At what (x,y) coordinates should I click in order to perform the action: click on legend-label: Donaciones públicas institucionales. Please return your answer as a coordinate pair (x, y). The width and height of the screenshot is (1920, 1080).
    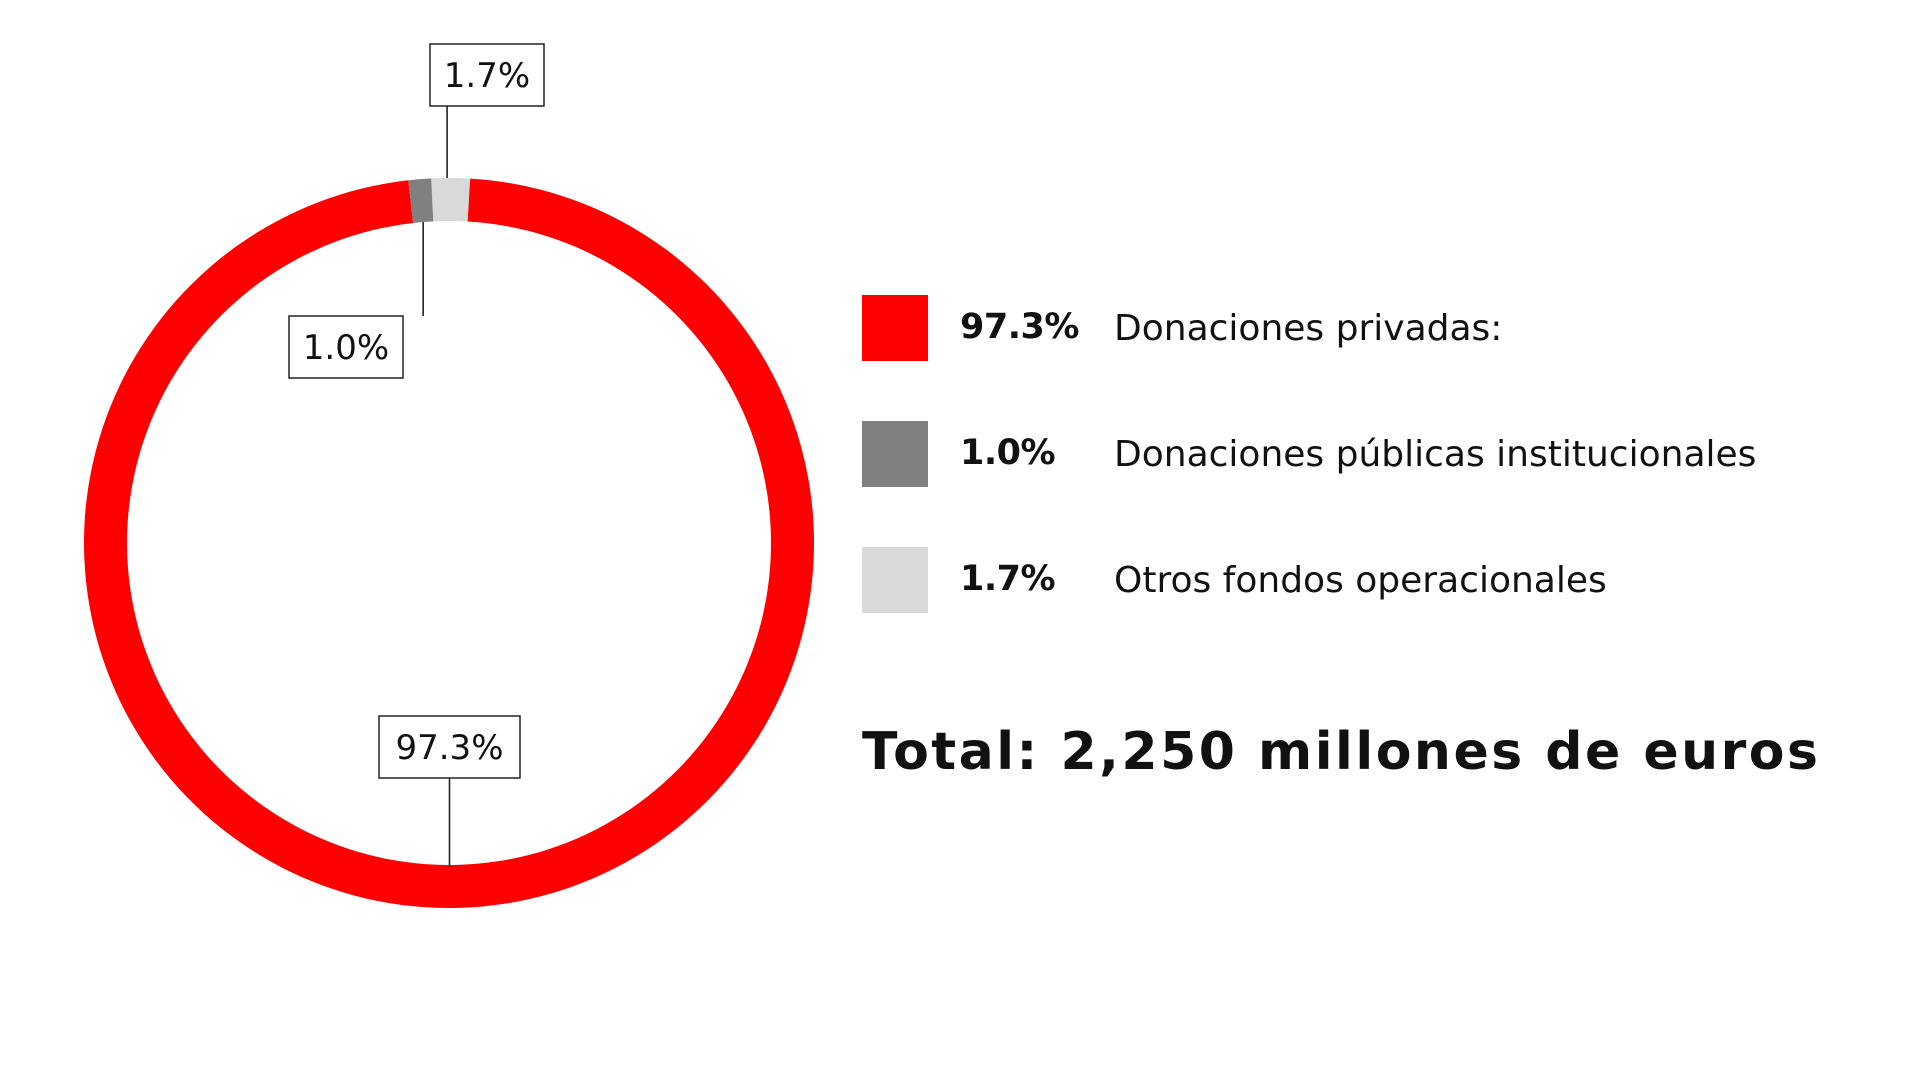
    Looking at the image, I should click on (1435, 454).